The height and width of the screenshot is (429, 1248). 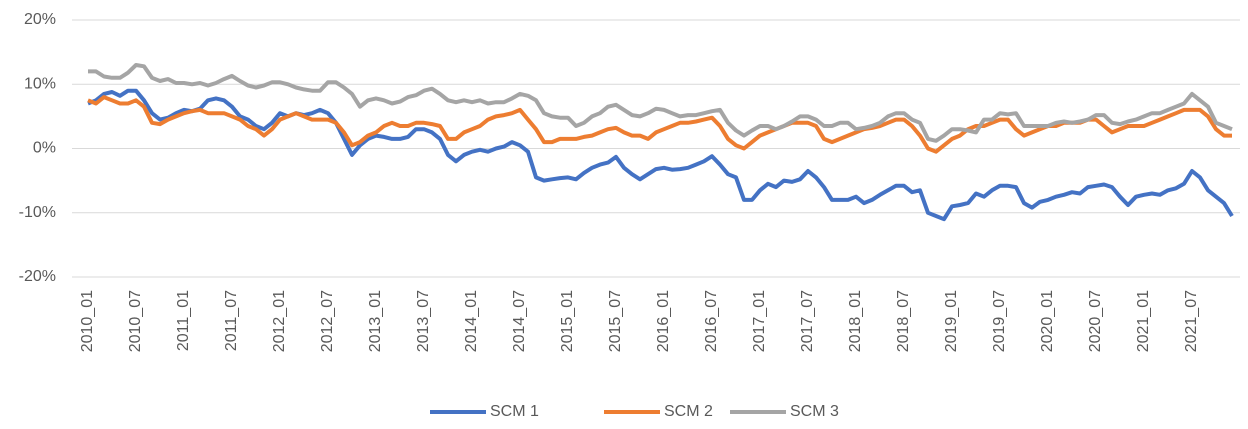 I want to click on series-line, so click(x=659, y=124).